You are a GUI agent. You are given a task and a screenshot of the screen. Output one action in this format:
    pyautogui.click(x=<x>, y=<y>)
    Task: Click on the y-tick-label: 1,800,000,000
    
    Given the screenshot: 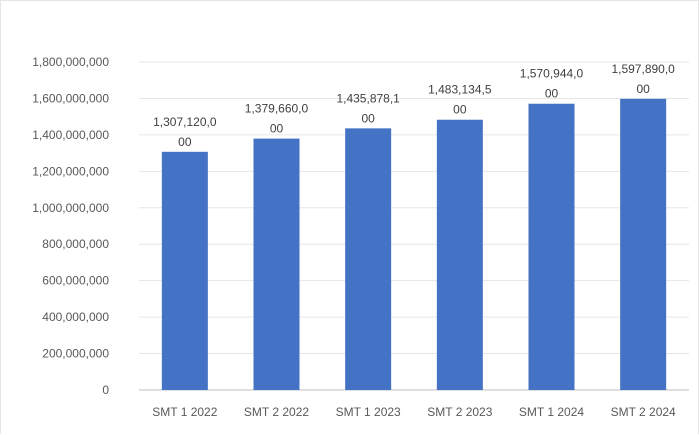 What is the action you would take?
    pyautogui.click(x=70, y=62)
    